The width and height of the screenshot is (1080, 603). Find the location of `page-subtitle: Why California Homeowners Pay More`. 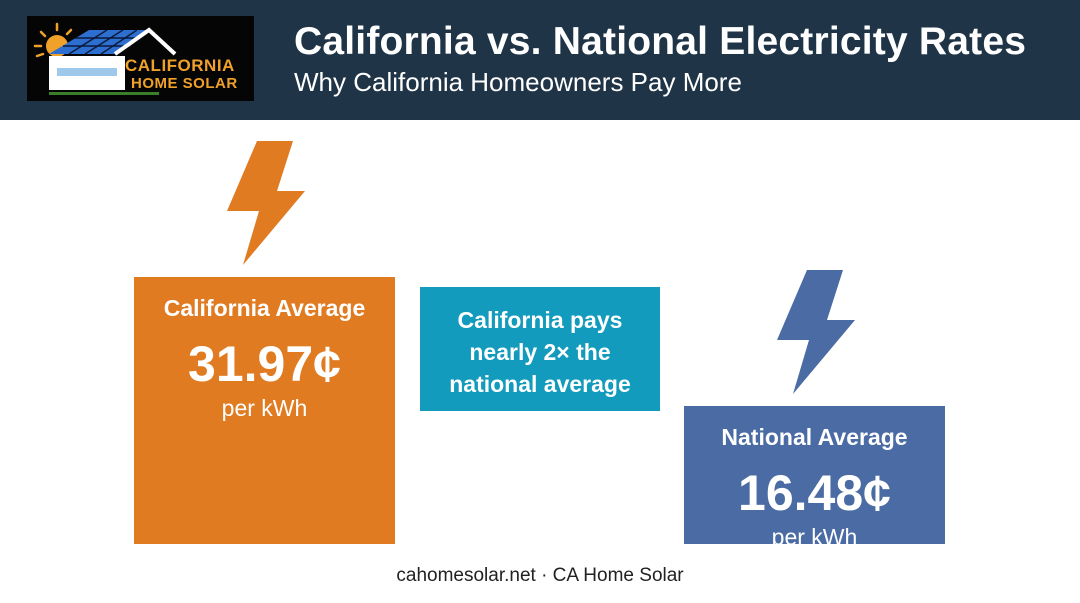

page-subtitle: Why California Homeowners Pay More is located at coordinates (518, 82).